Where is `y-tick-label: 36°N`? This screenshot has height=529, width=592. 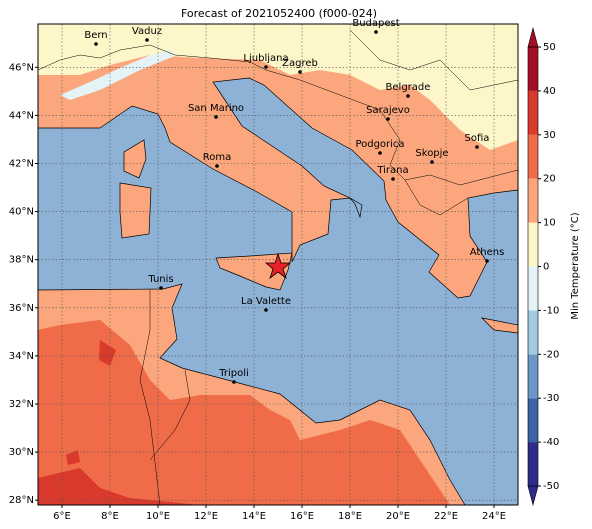 y-tick-label: 36°N is located at coordinates (21, 308).